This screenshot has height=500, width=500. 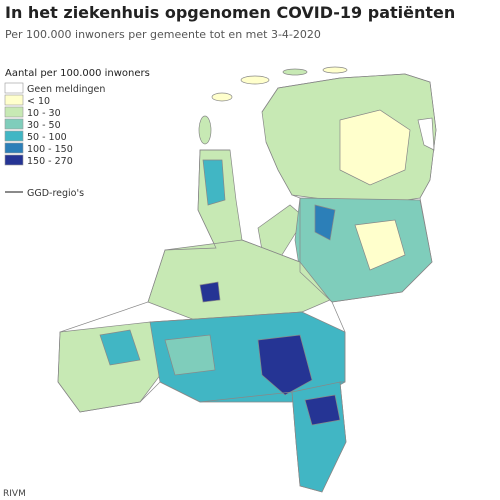 I want to click on legend-label: Geen meldingen, so click(x=66, y=89).